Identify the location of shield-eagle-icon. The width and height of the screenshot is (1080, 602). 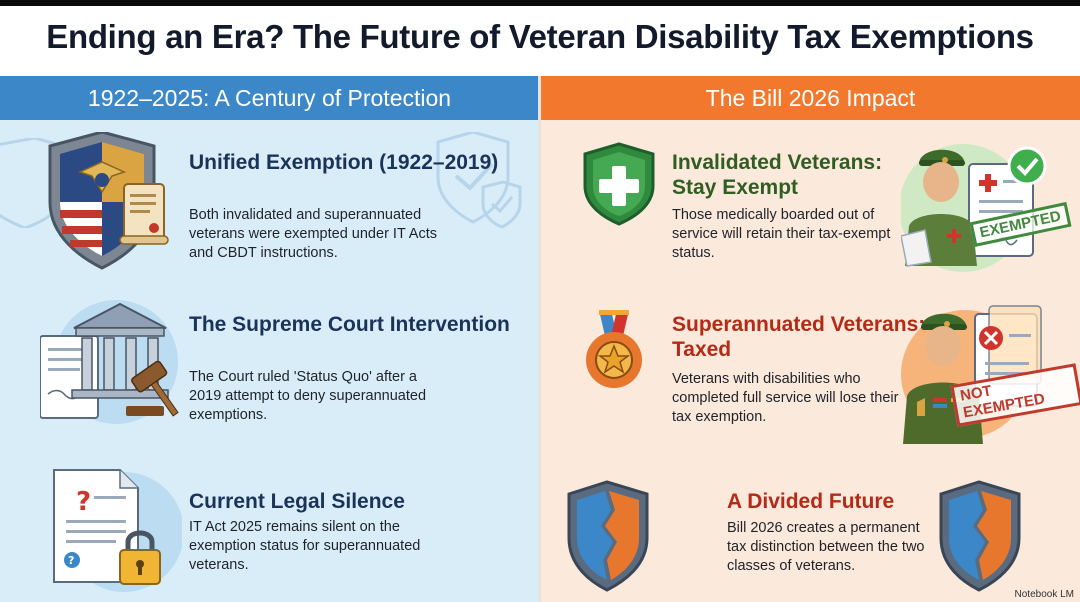
(108, 201).